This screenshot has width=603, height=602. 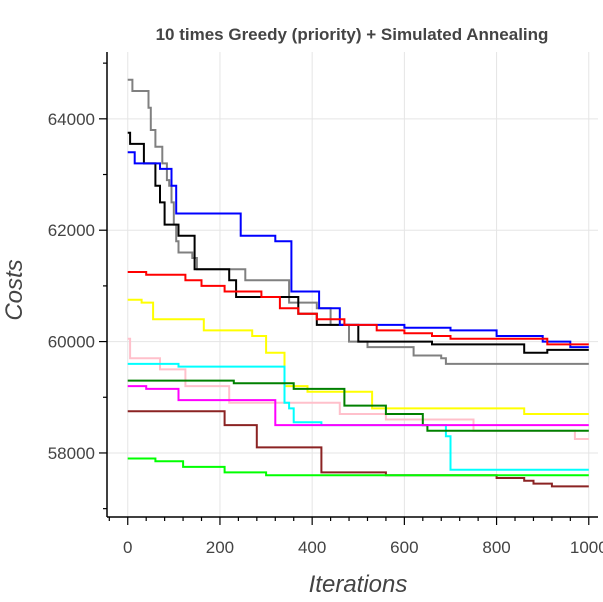 What do you see at coordinates (312, 547) in the screenshot?
I see `x-tick-label: 400` at bounding box center [312, 547].